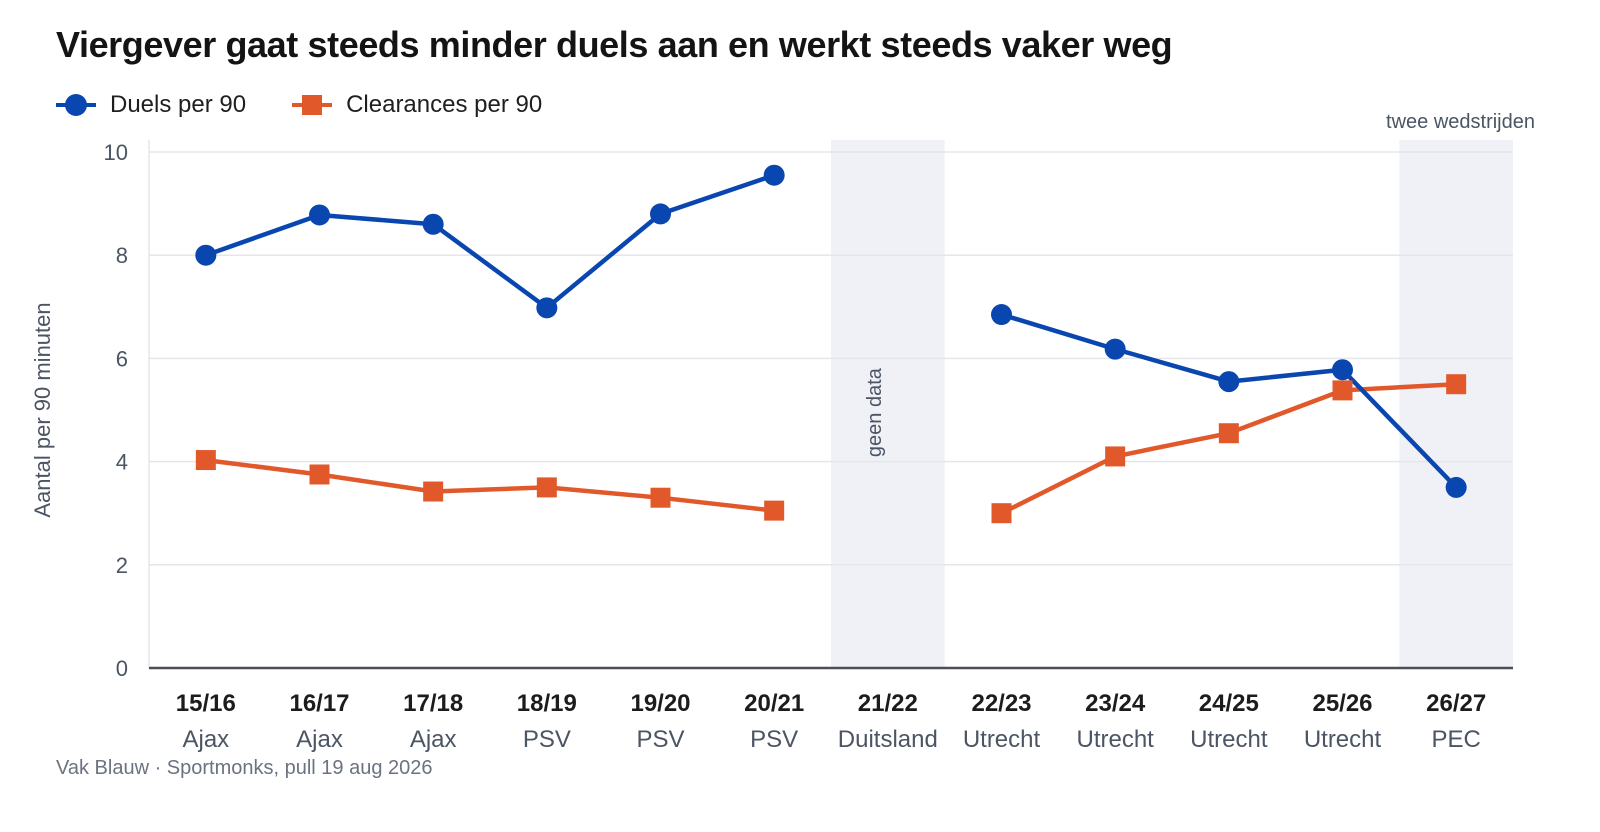 The height and width of the screenshot is (832, 1600). I want to click on square-marker-icon, so click(312, 105).